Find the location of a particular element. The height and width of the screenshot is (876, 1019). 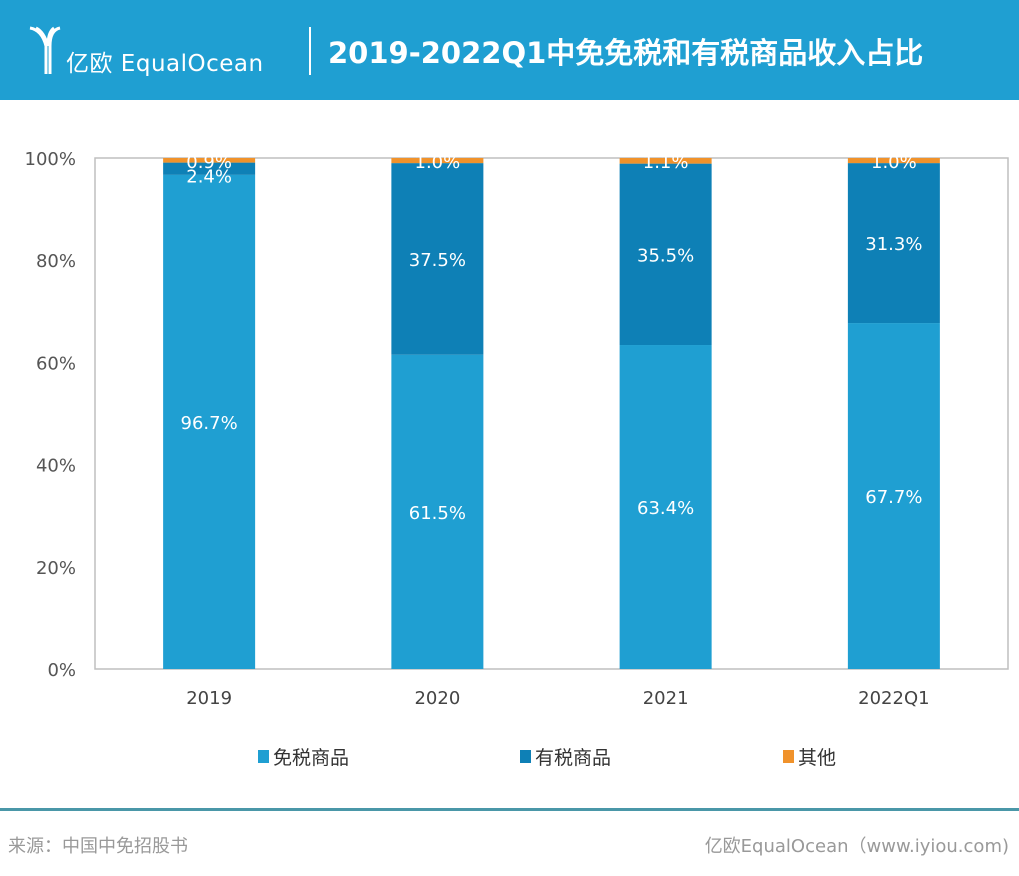

source-note: 来源：中国中免招股书 is located at coordinates (98, 846).